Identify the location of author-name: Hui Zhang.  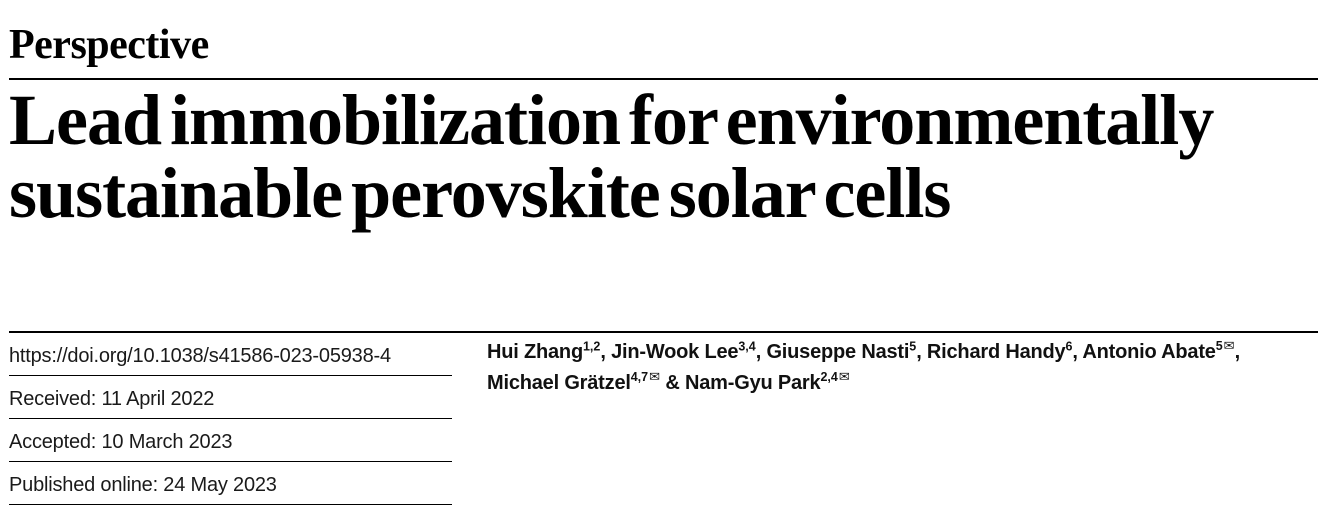
(535, 352).